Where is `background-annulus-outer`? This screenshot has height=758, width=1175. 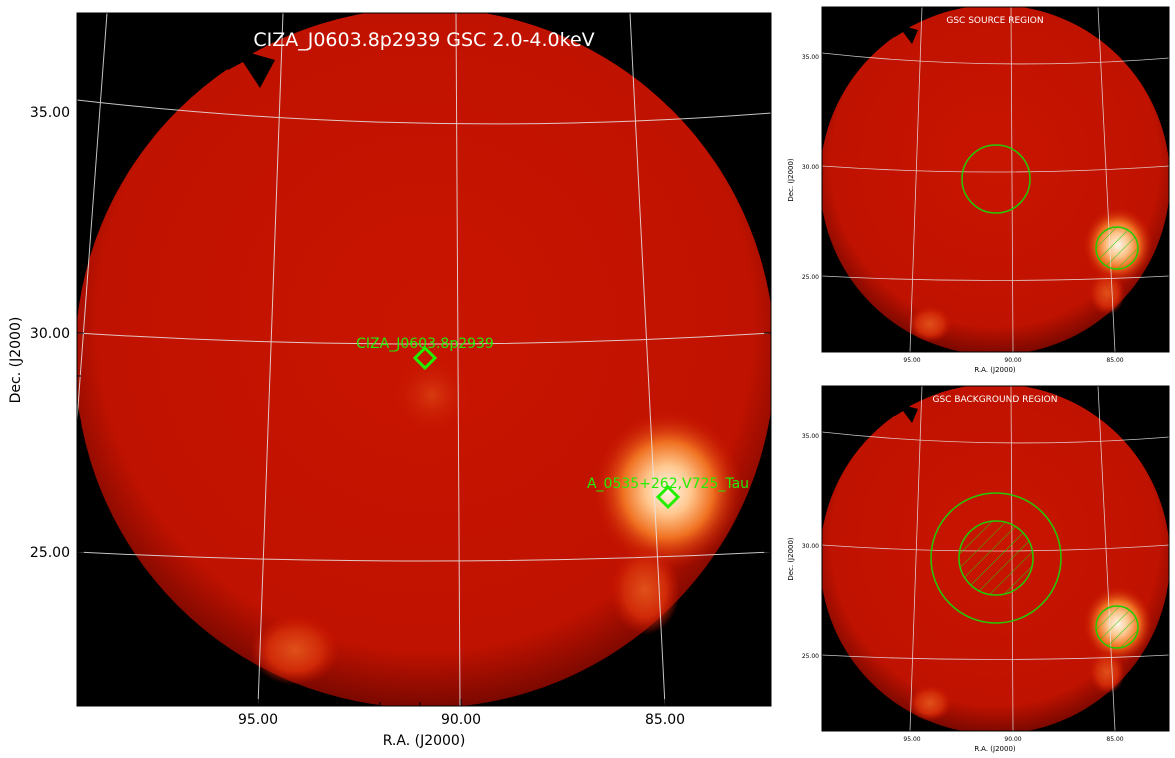 background-annulus-outer is located at coordinates (996, 558).